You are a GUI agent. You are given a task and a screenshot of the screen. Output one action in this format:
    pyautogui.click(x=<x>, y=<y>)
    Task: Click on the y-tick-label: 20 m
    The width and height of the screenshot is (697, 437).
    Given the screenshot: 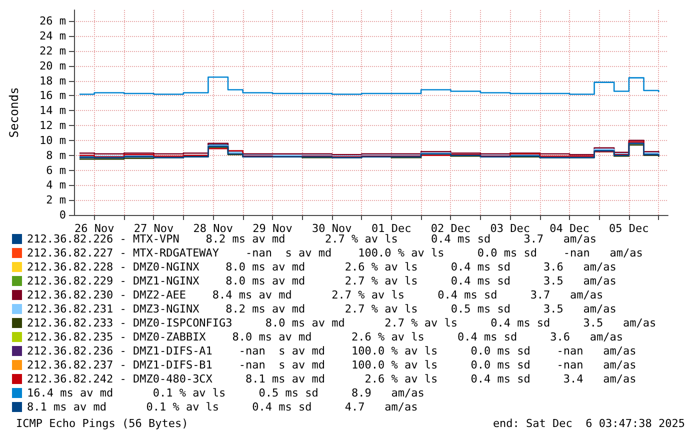 What is the action you would take?
    pyautogui.click(x=53, y=65)
    